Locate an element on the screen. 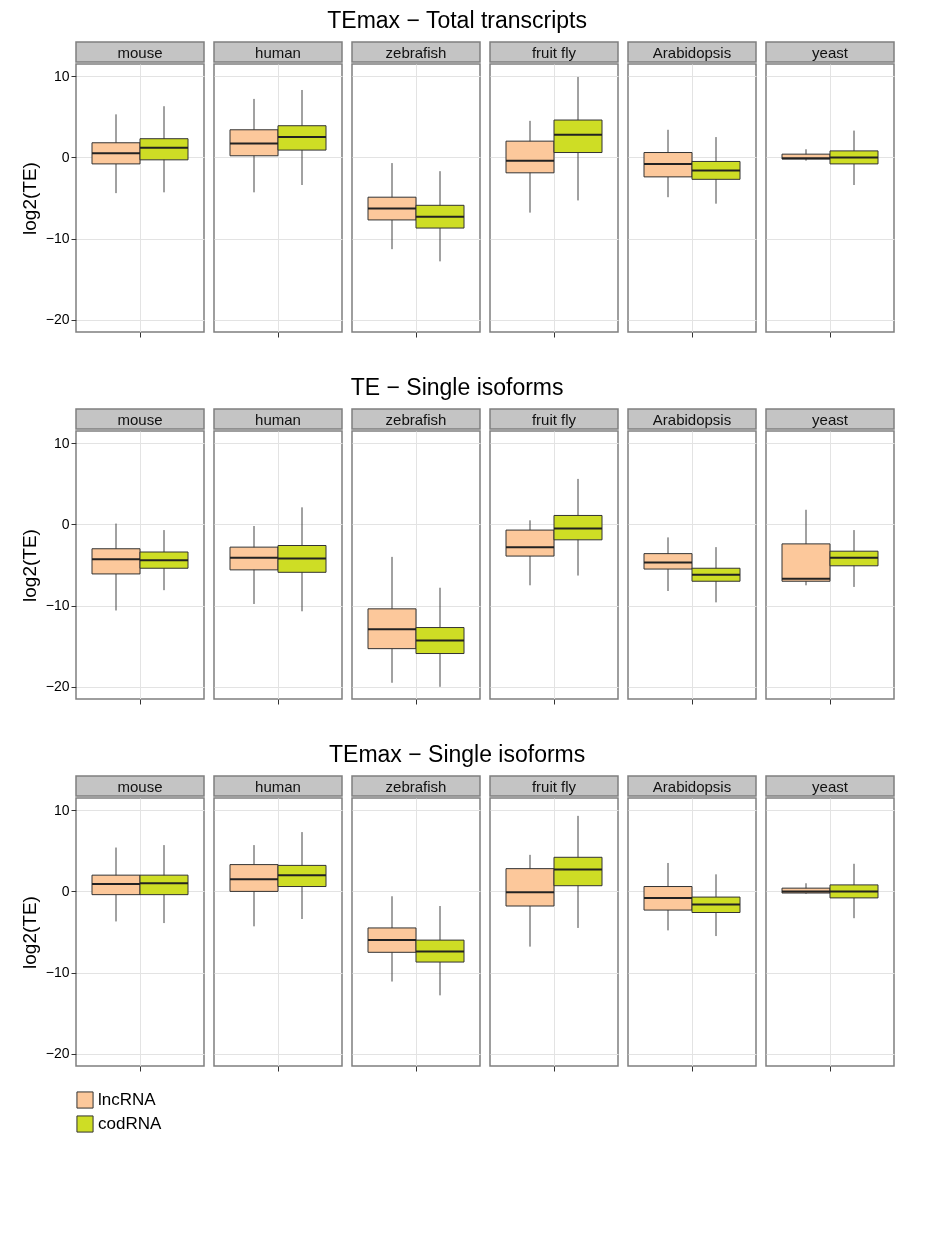 The image size is (941, 1249). chart-title: TEmax − Single isoforms is located at coordinates (457, 754).